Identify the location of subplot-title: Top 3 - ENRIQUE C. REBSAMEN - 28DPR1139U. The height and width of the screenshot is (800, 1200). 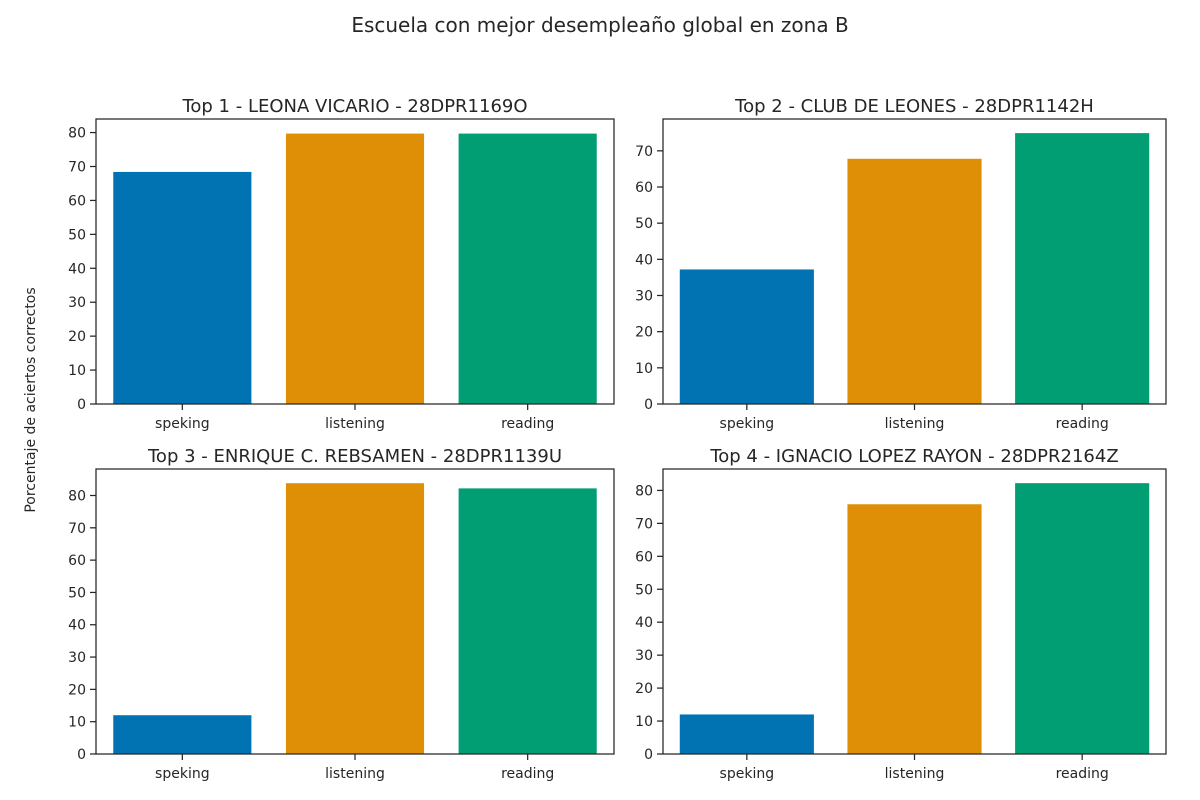
(354, 456).